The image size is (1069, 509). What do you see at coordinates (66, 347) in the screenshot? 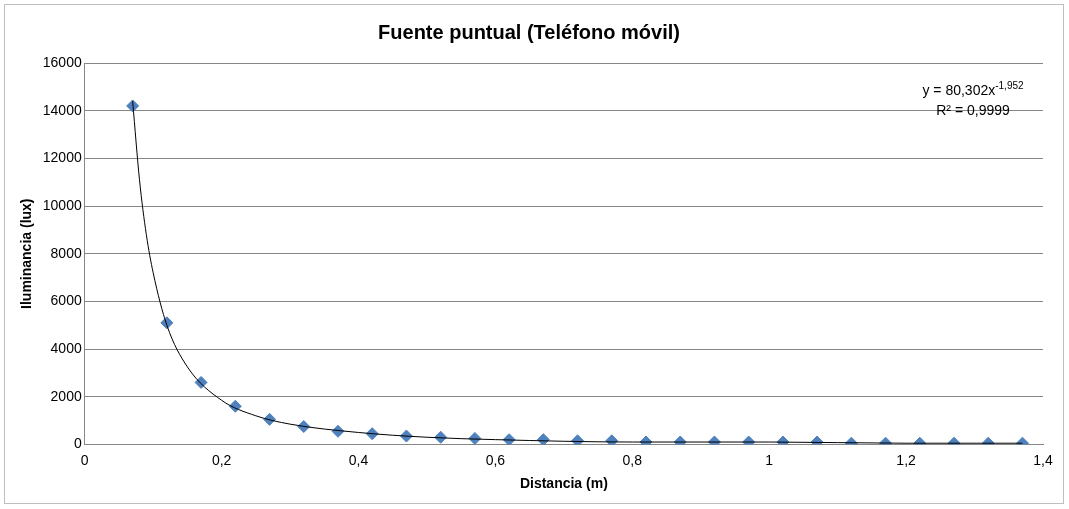
I see `y-tick-label: 4000` at bounding box center [66, 347].